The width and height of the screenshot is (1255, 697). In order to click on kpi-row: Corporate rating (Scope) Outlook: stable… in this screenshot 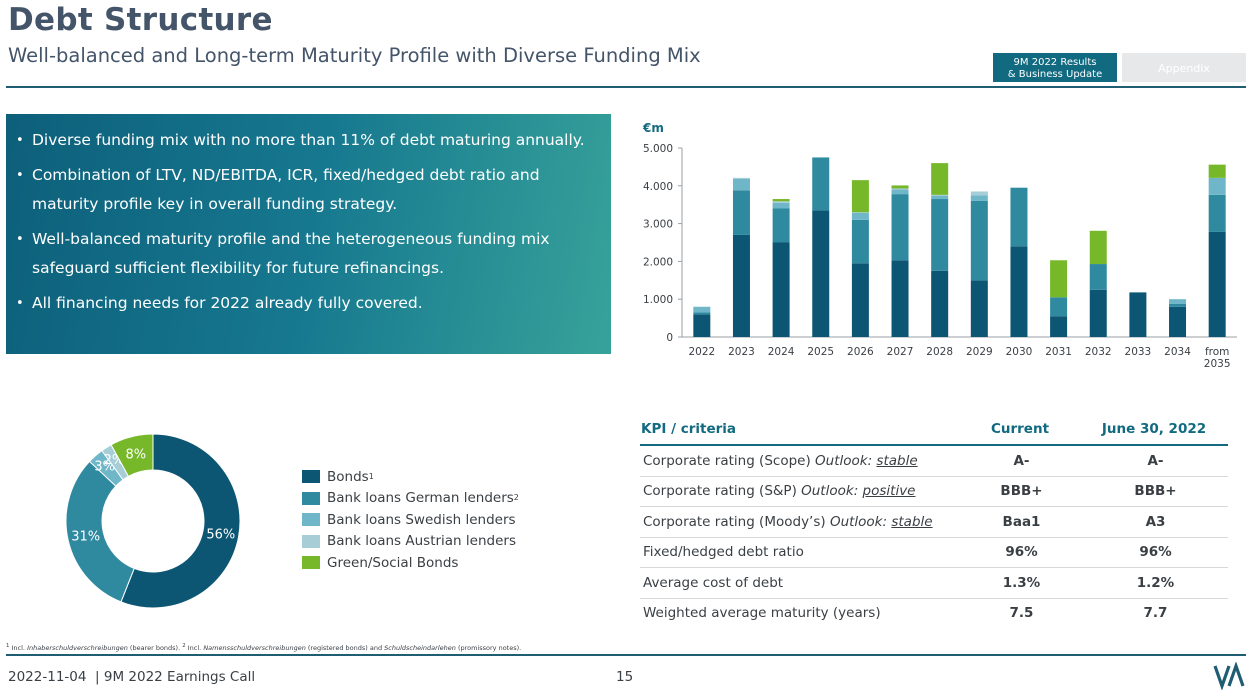, I will do `click(934, 461)`.